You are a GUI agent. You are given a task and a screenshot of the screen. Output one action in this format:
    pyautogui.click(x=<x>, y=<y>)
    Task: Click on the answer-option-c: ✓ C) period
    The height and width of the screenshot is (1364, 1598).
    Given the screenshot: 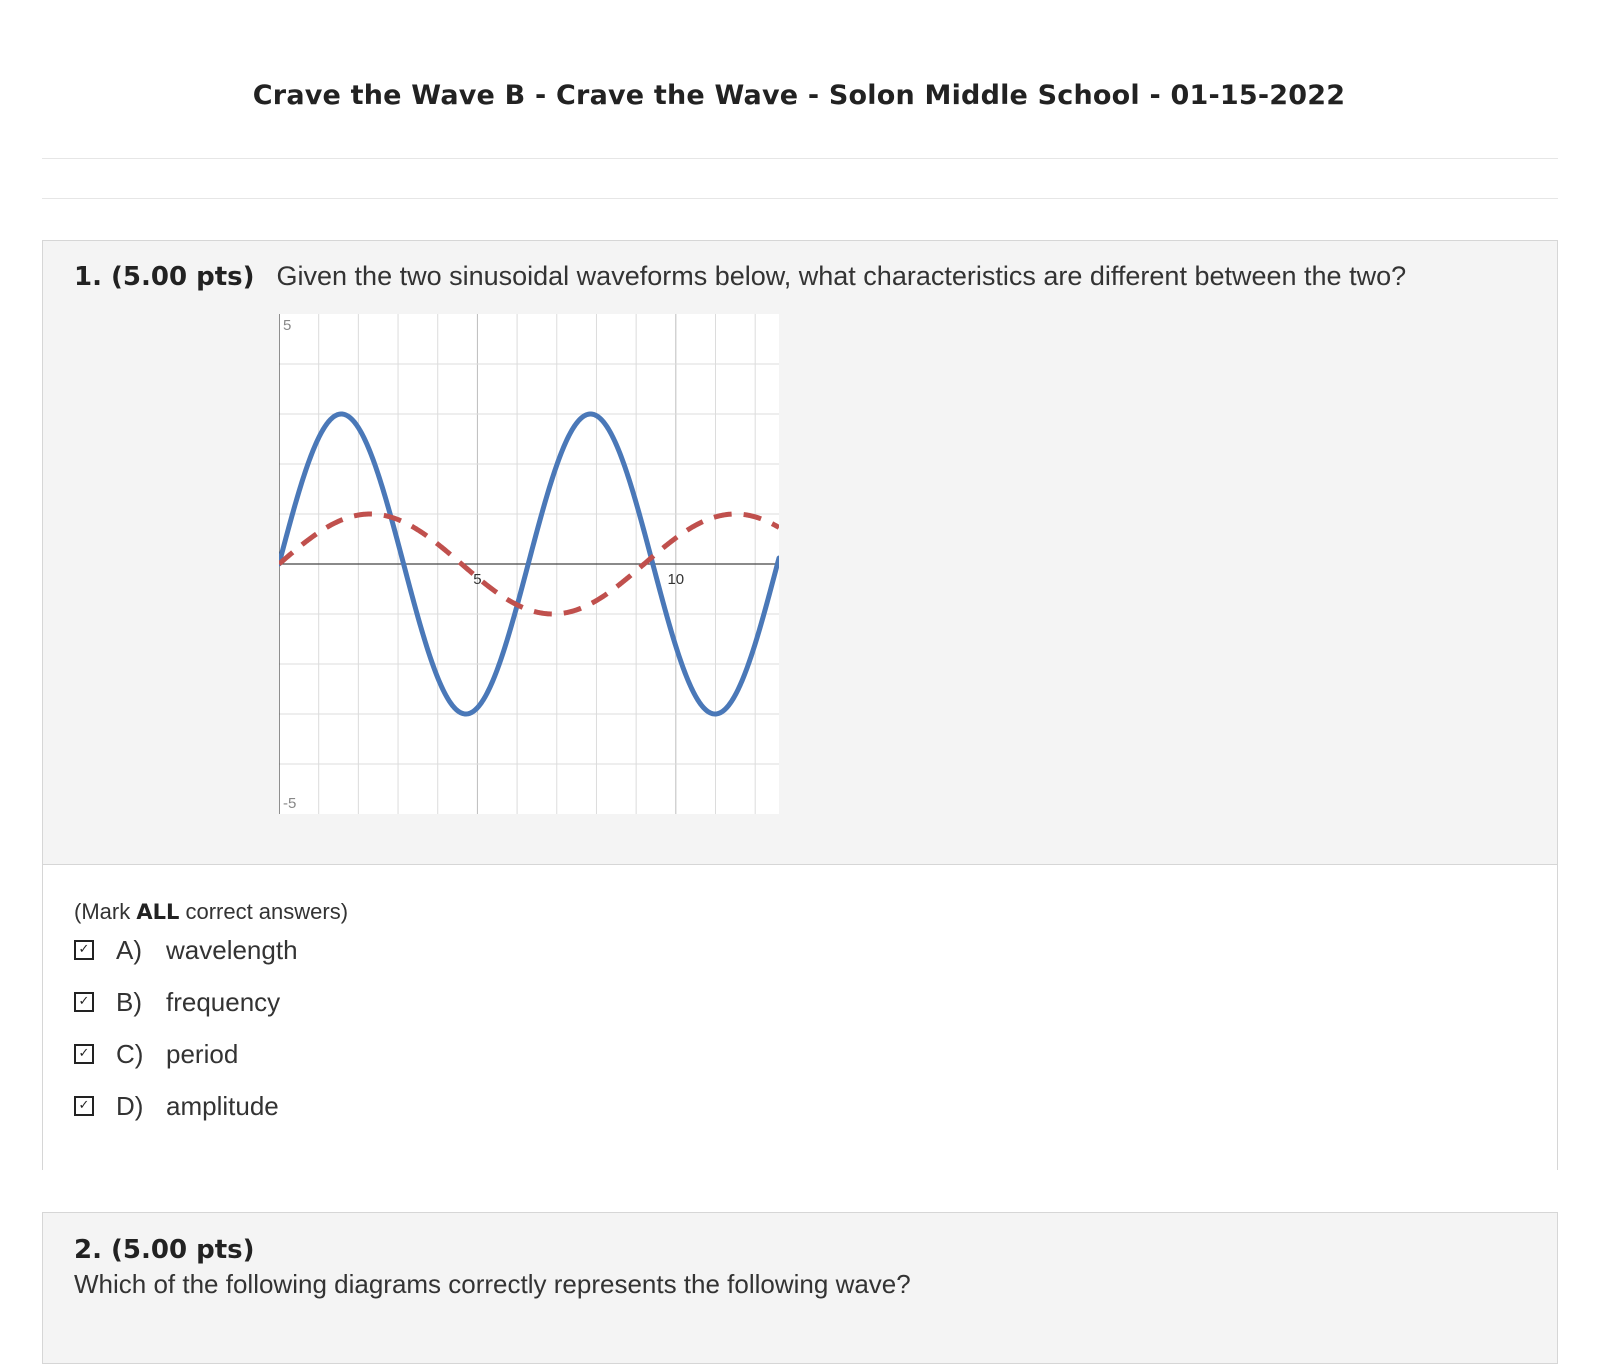 What is the action you would take?
    pyautogui.click(x=156, y=1054)
    